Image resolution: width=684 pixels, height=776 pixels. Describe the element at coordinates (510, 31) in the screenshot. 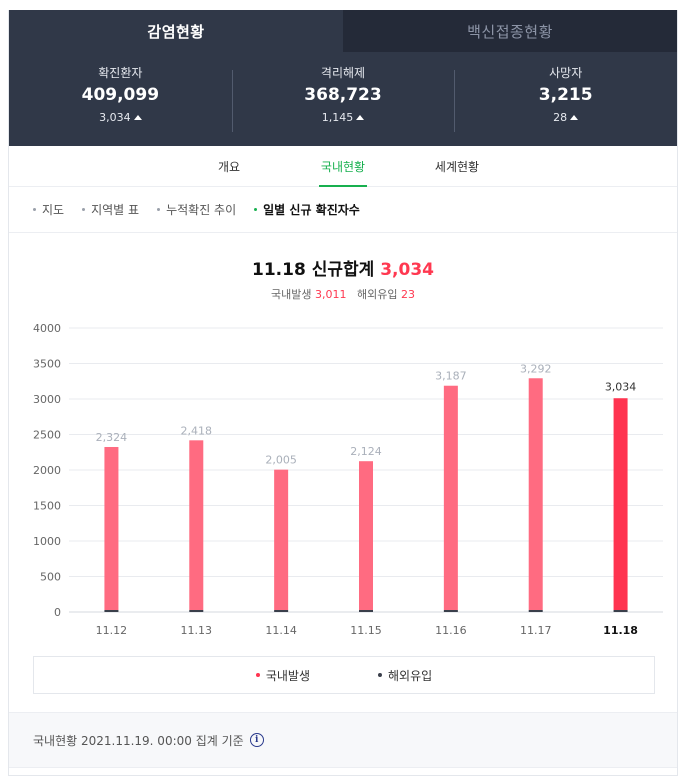

I see `tab-vaccination-status: 백신접종현황` at that location.